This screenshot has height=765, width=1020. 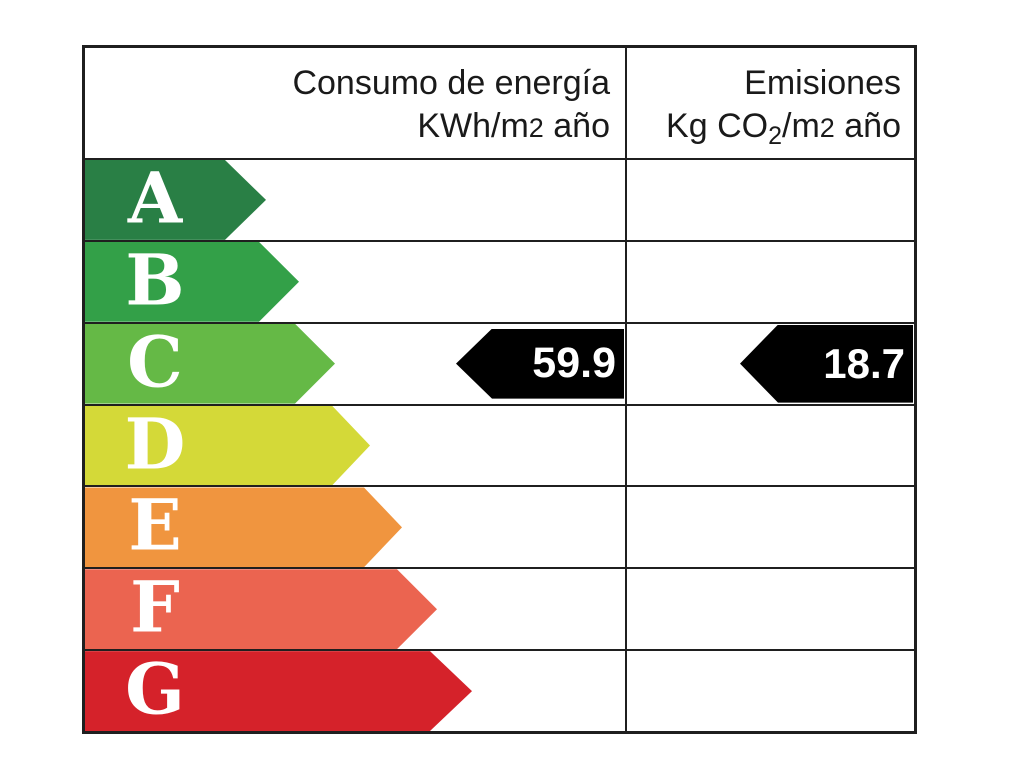 I want to click on consumption-header-line1: Consumo de energía, so click(x=451, y=83).